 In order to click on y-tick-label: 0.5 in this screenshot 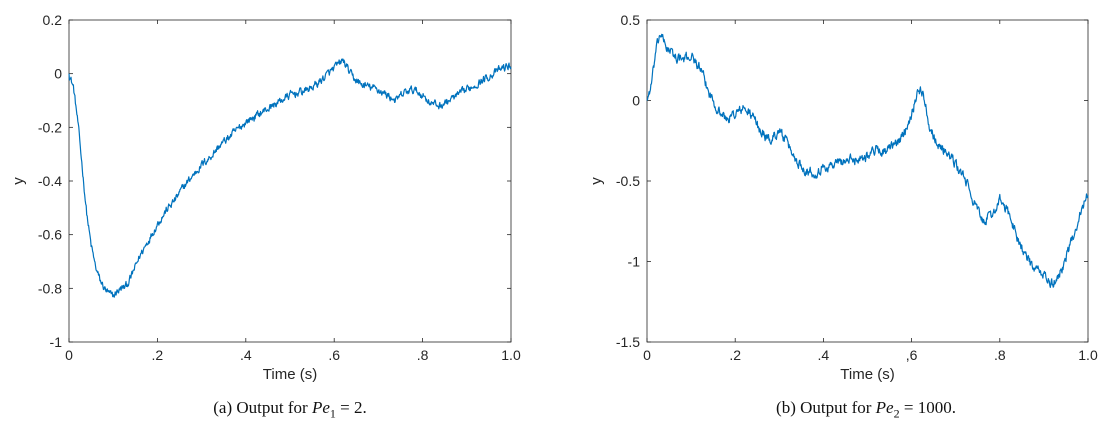, I will do `click(631, 20)`.